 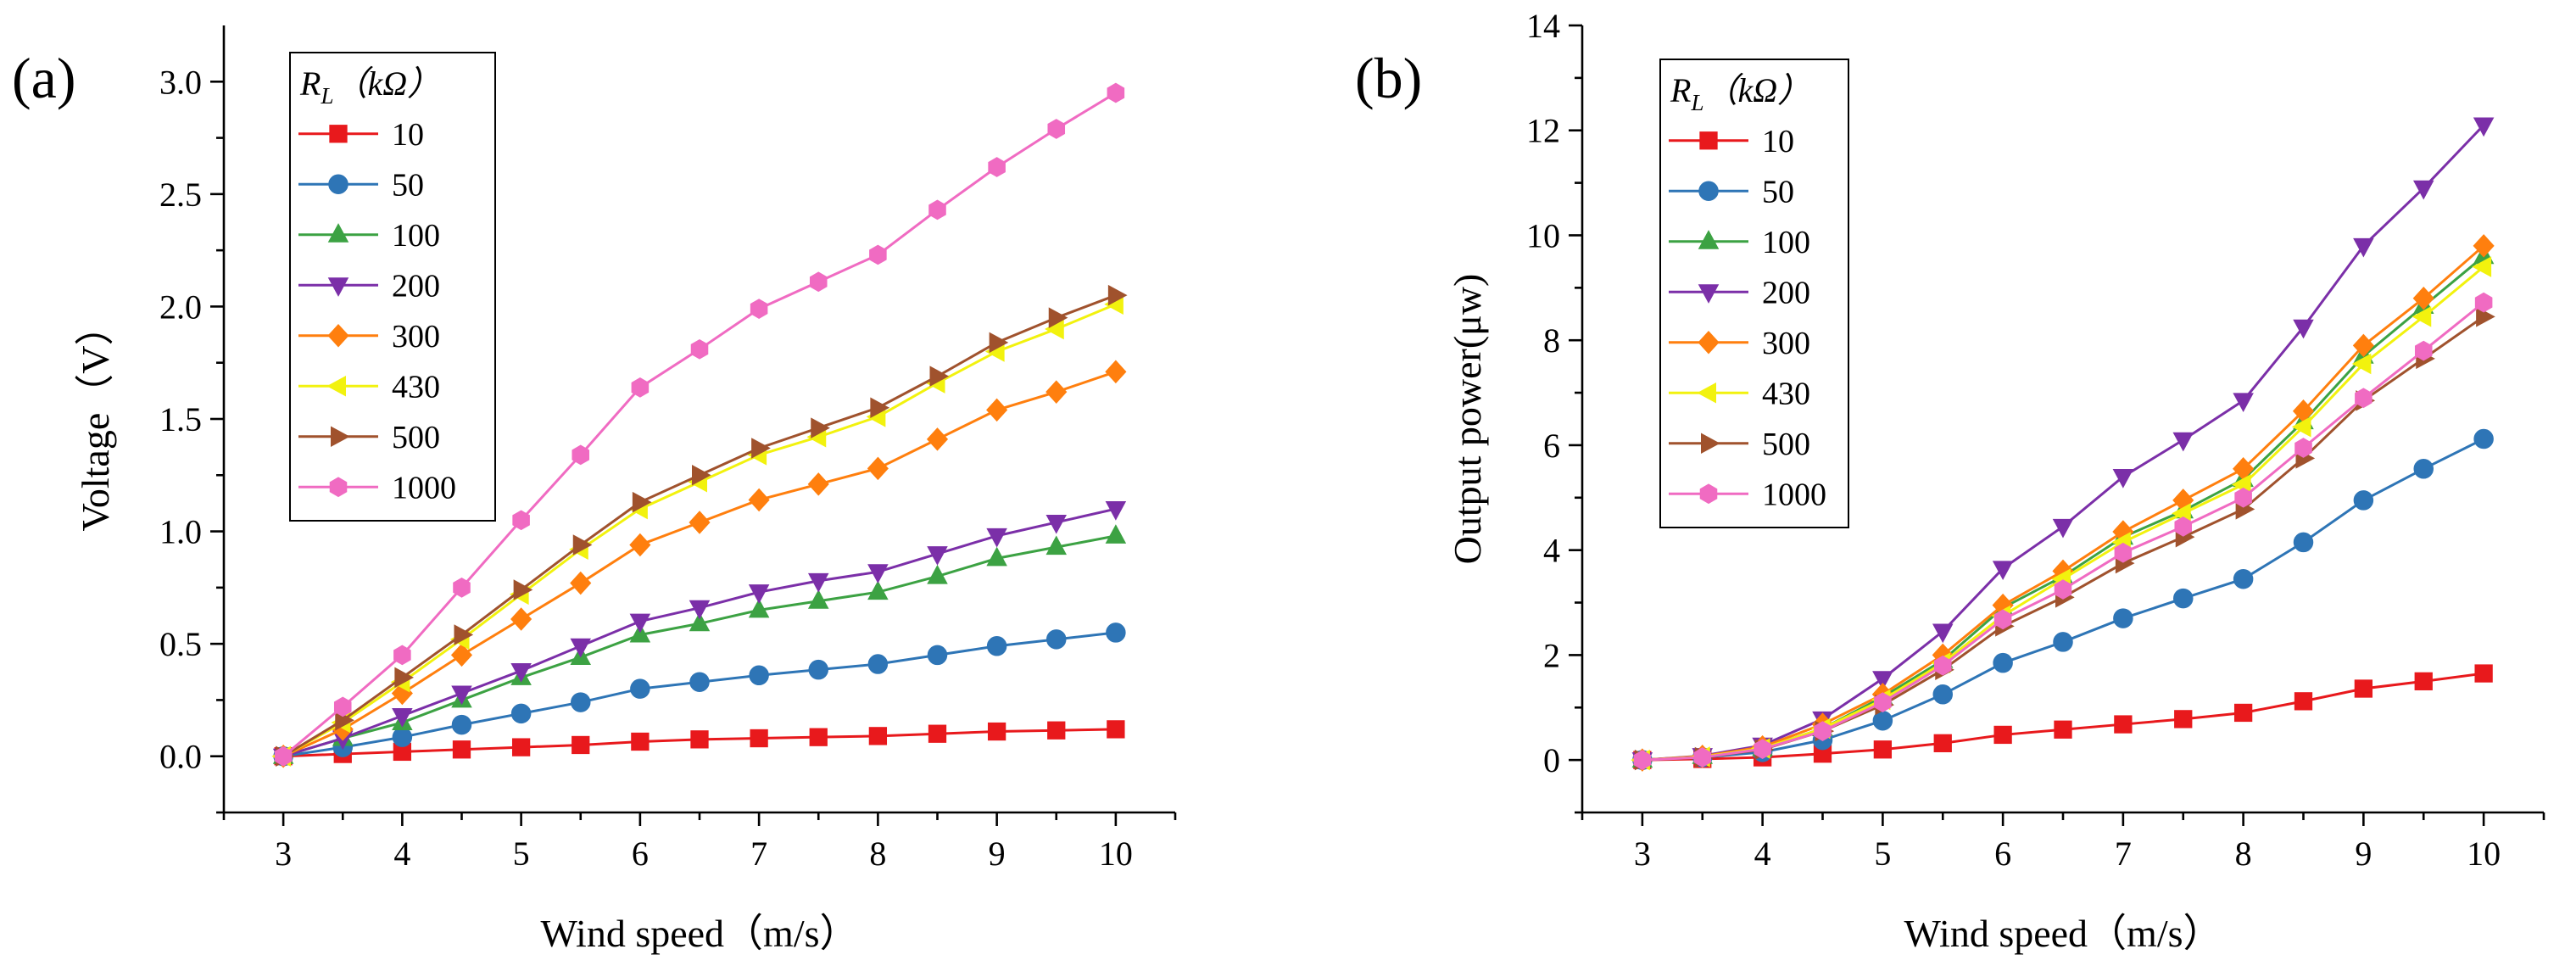 I want to click on legend-label: 200, so click(x=416, y=286).